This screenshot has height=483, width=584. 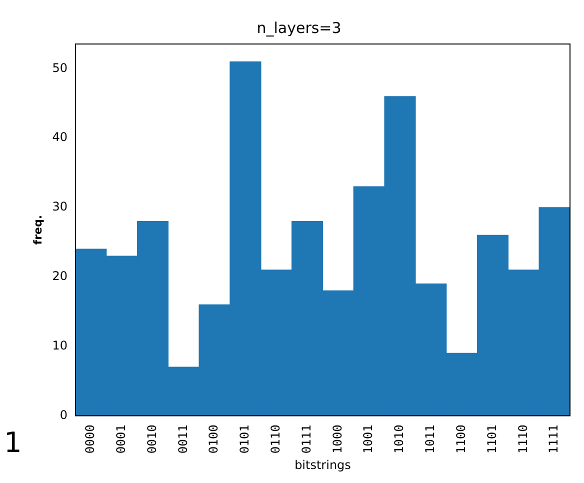 I want to click on x-tick-label: 1011, so click(x=430, y=439).